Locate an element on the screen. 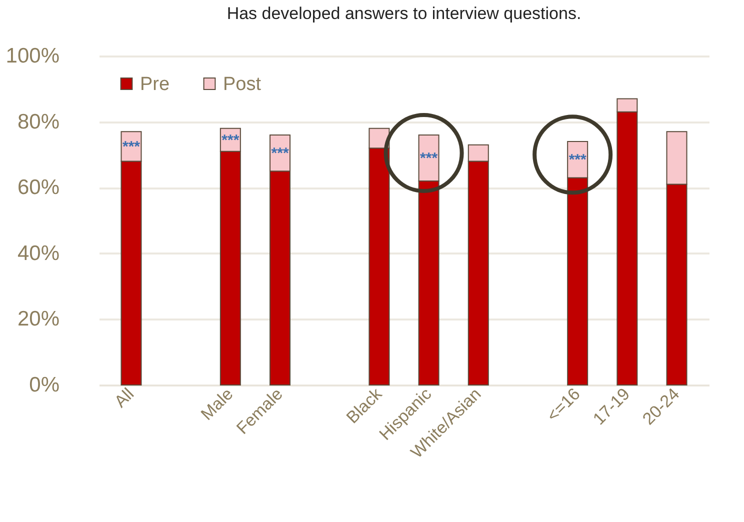 The image size is (744, 522). y-tick-label: 100% is located at coordinates (33, 56).